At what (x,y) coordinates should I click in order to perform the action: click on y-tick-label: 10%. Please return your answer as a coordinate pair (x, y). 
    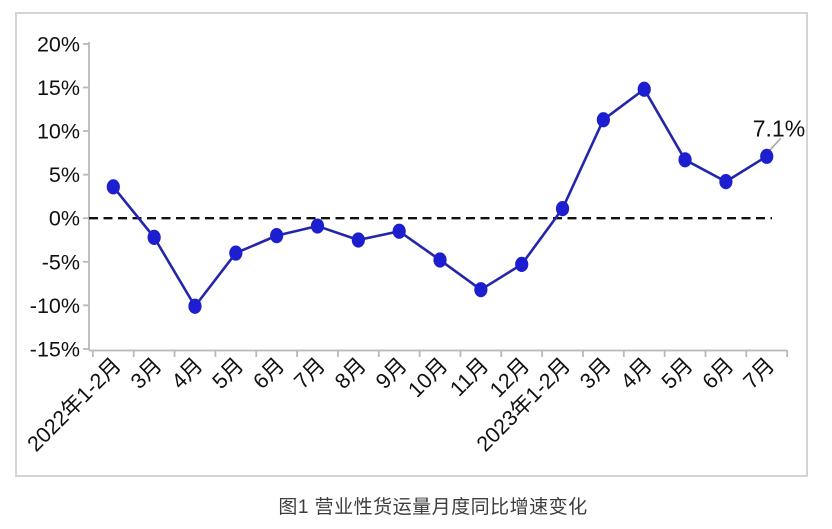
    Looking at the image, I should click on (58, 132).